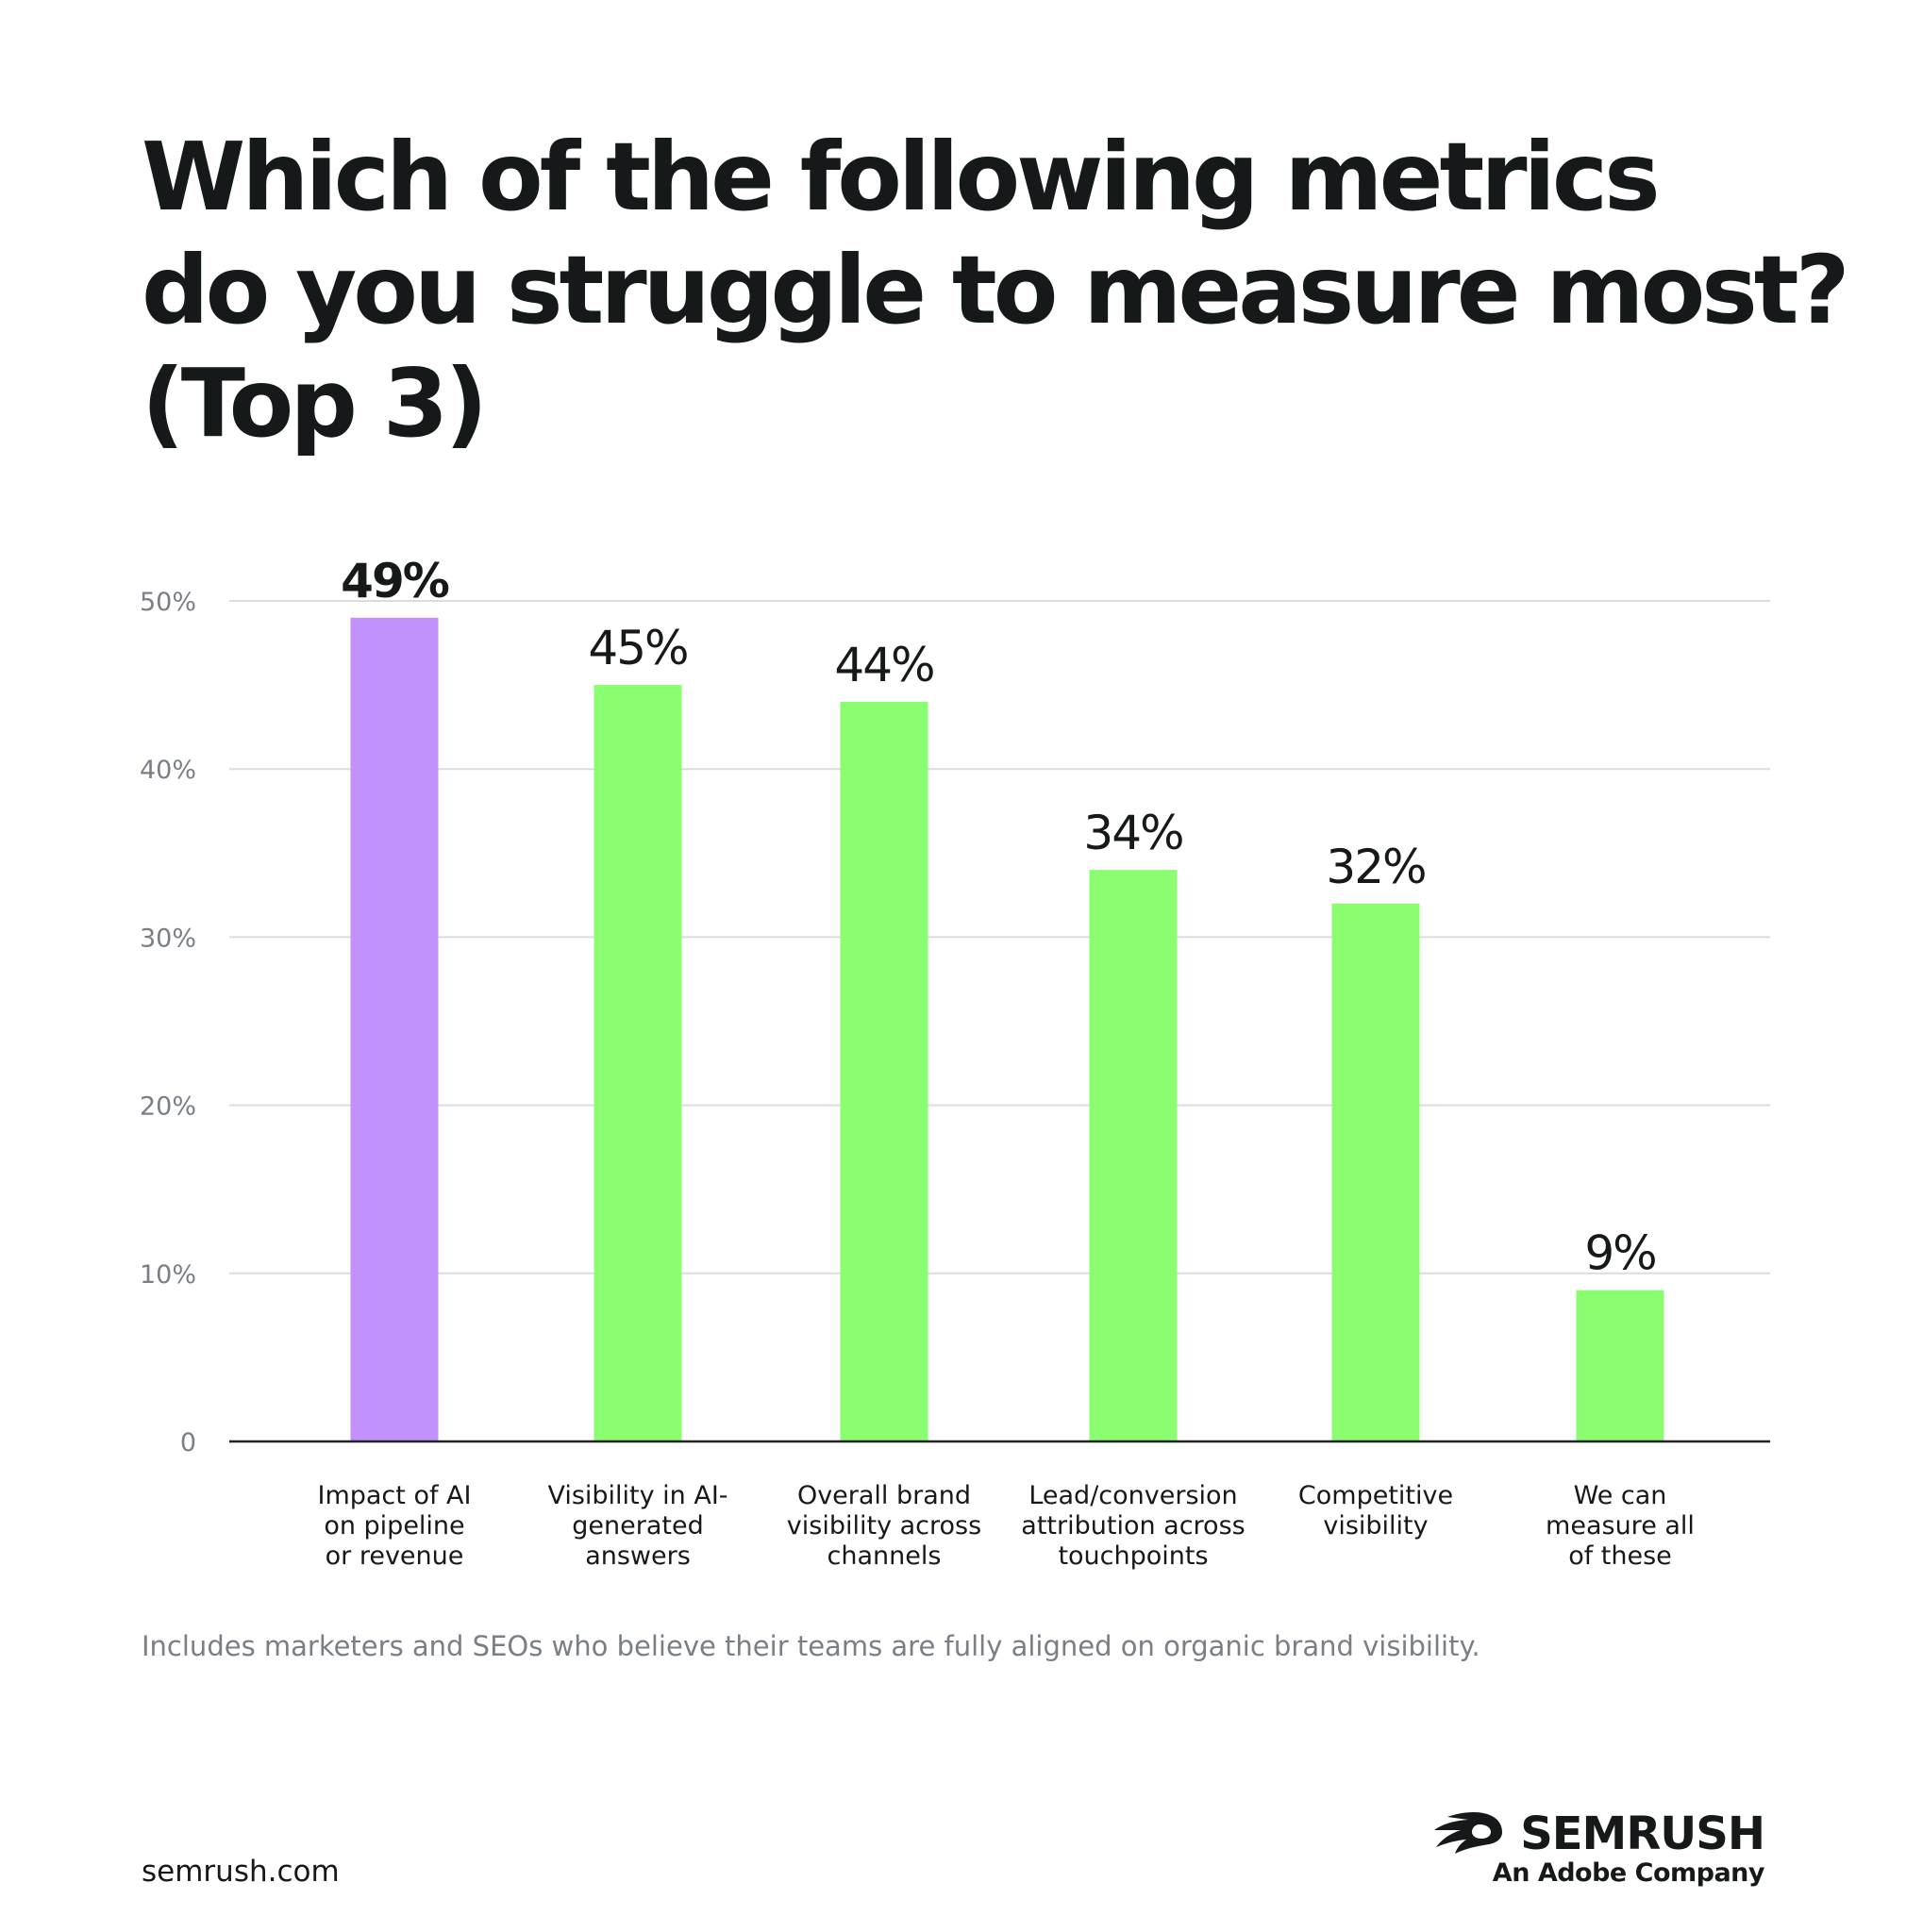 The image size is (1906, 1932). I want to click on x-category-label-line: of these, so click(1620, 1556).